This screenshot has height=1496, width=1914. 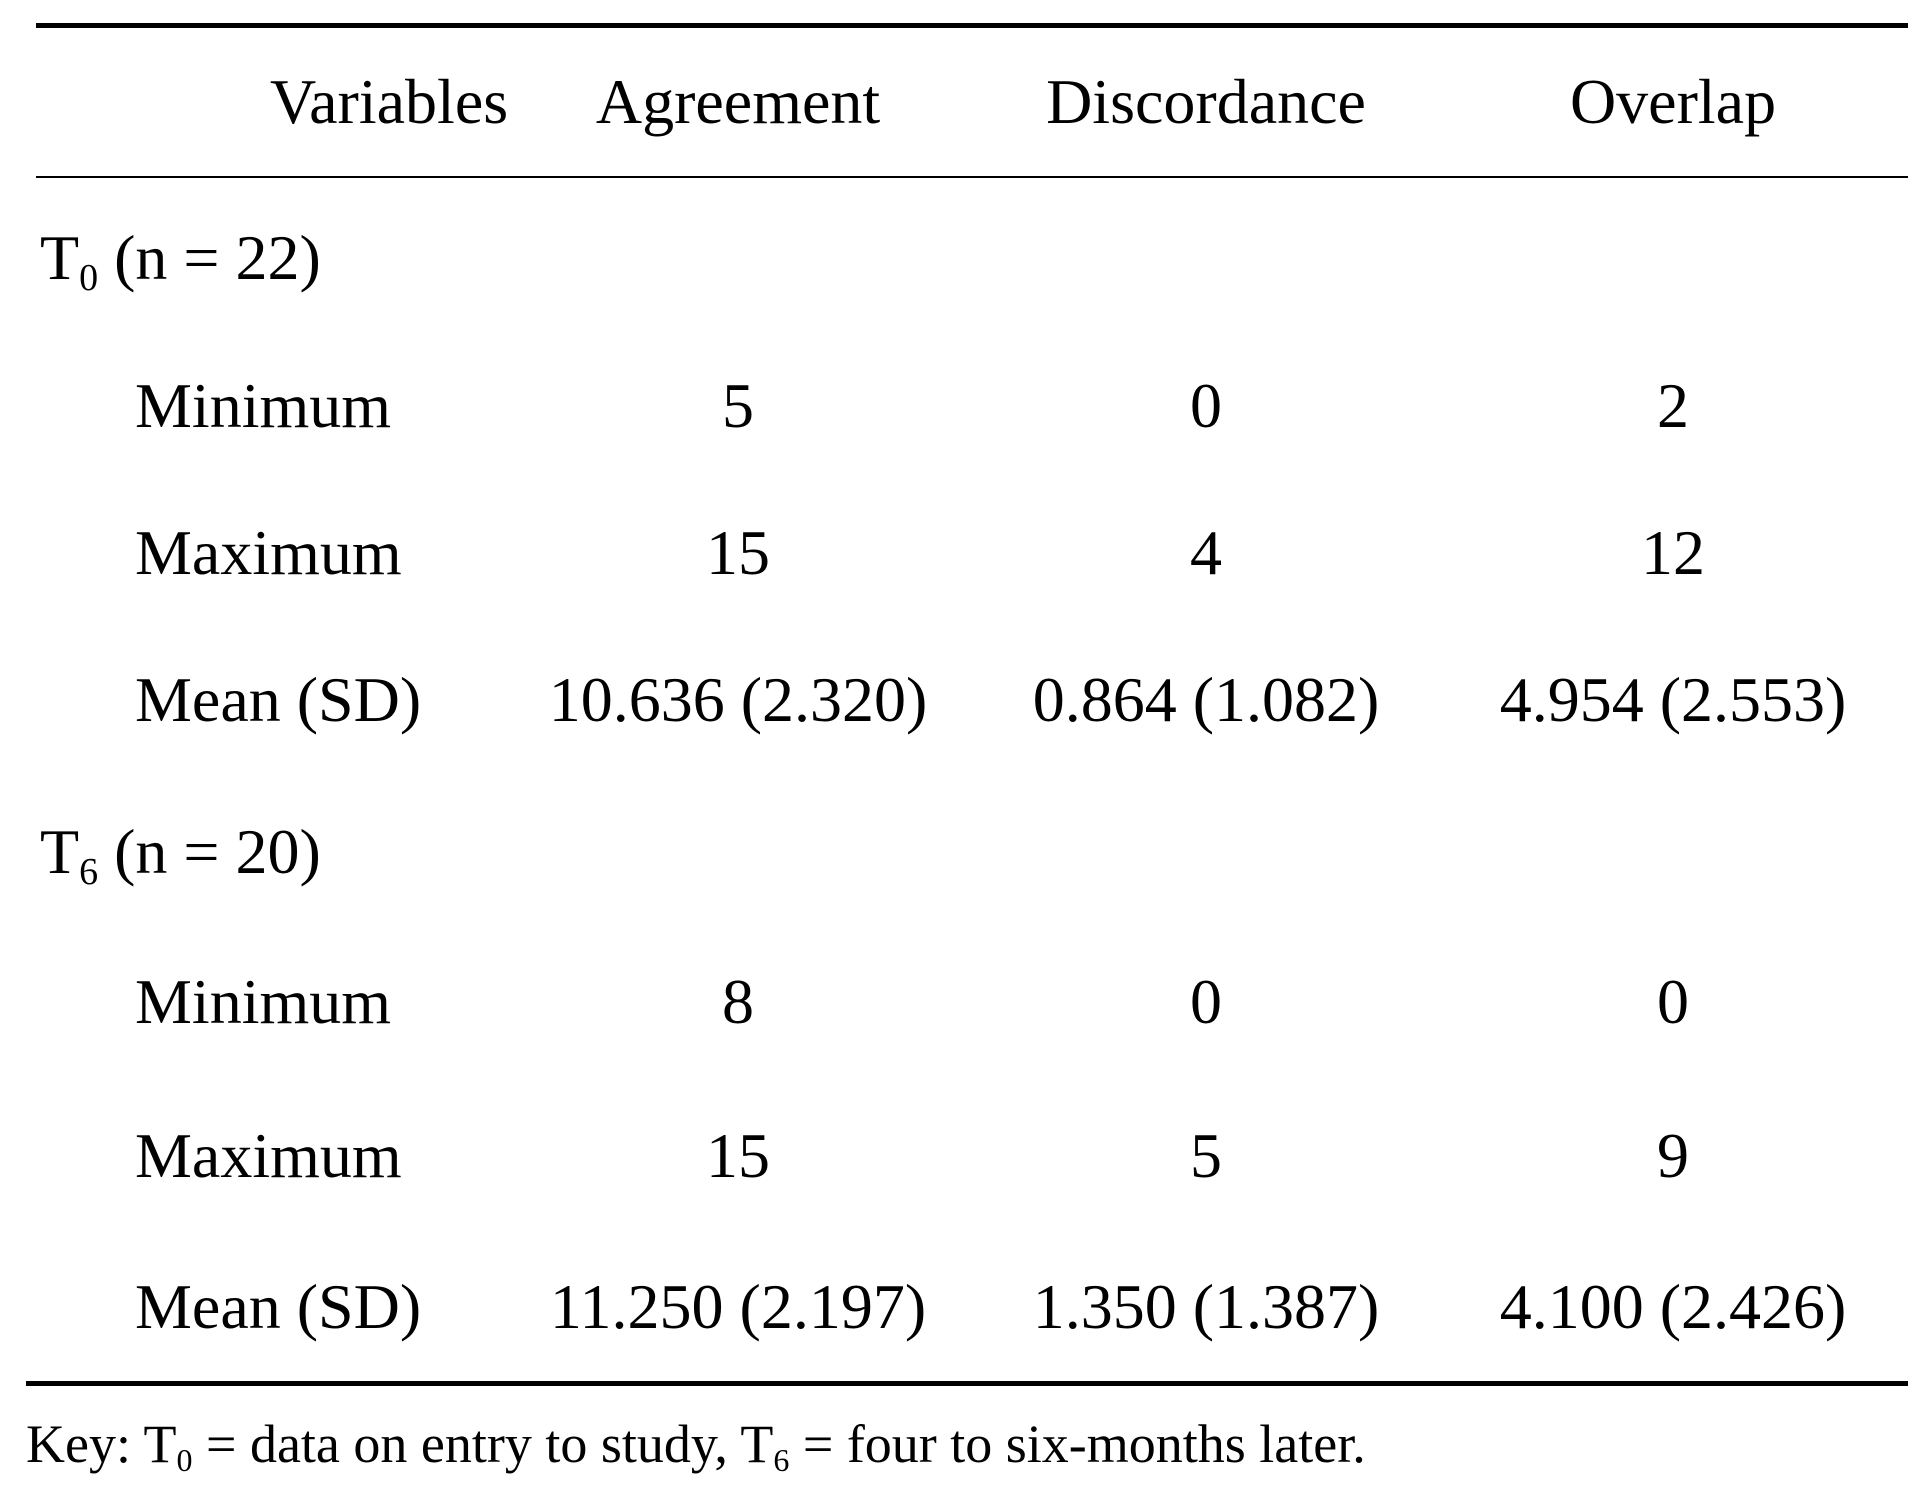 I want to click on table-bottom-rule, so click(x=967, y=1383).